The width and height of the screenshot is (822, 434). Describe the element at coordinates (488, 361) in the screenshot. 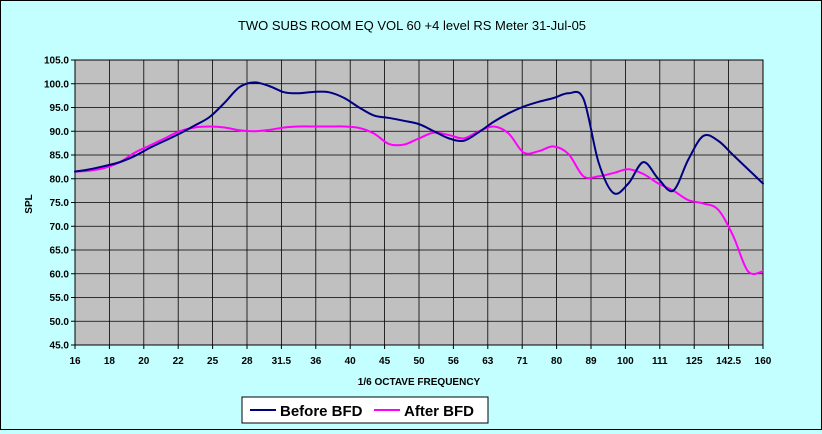

I see `x-tick-label: 63` at that location.